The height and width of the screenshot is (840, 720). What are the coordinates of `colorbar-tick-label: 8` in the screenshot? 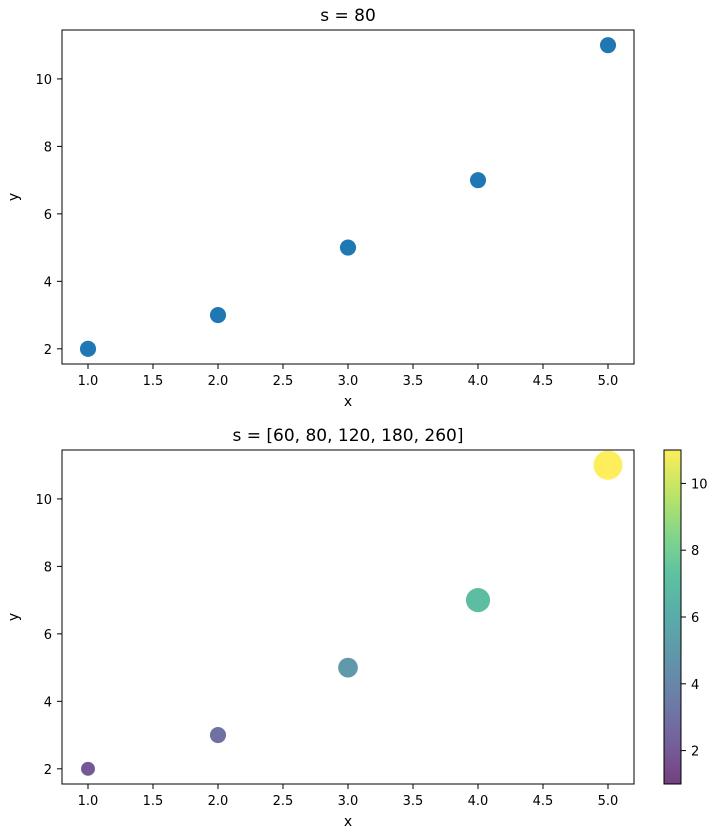 It's located at (695, 551).